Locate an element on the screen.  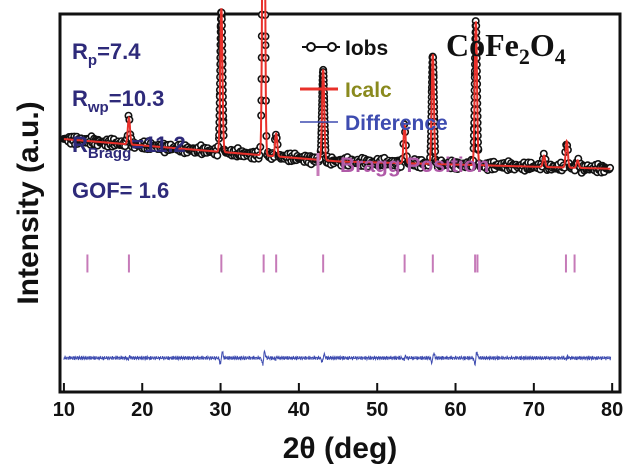
y-axis-title: Intensity (a.u.) is located at coordinates (28, 202).